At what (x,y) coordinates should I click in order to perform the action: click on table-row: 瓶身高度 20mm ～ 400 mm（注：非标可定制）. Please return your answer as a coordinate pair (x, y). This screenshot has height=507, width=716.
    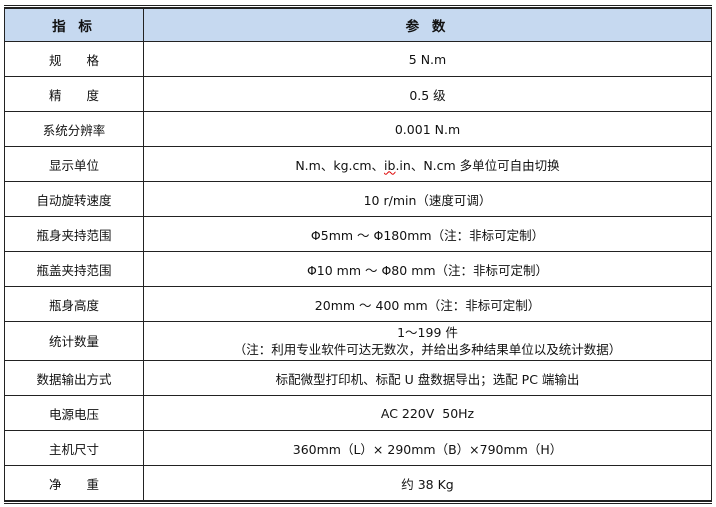
    Looking at the image, I should click on (358, 304).